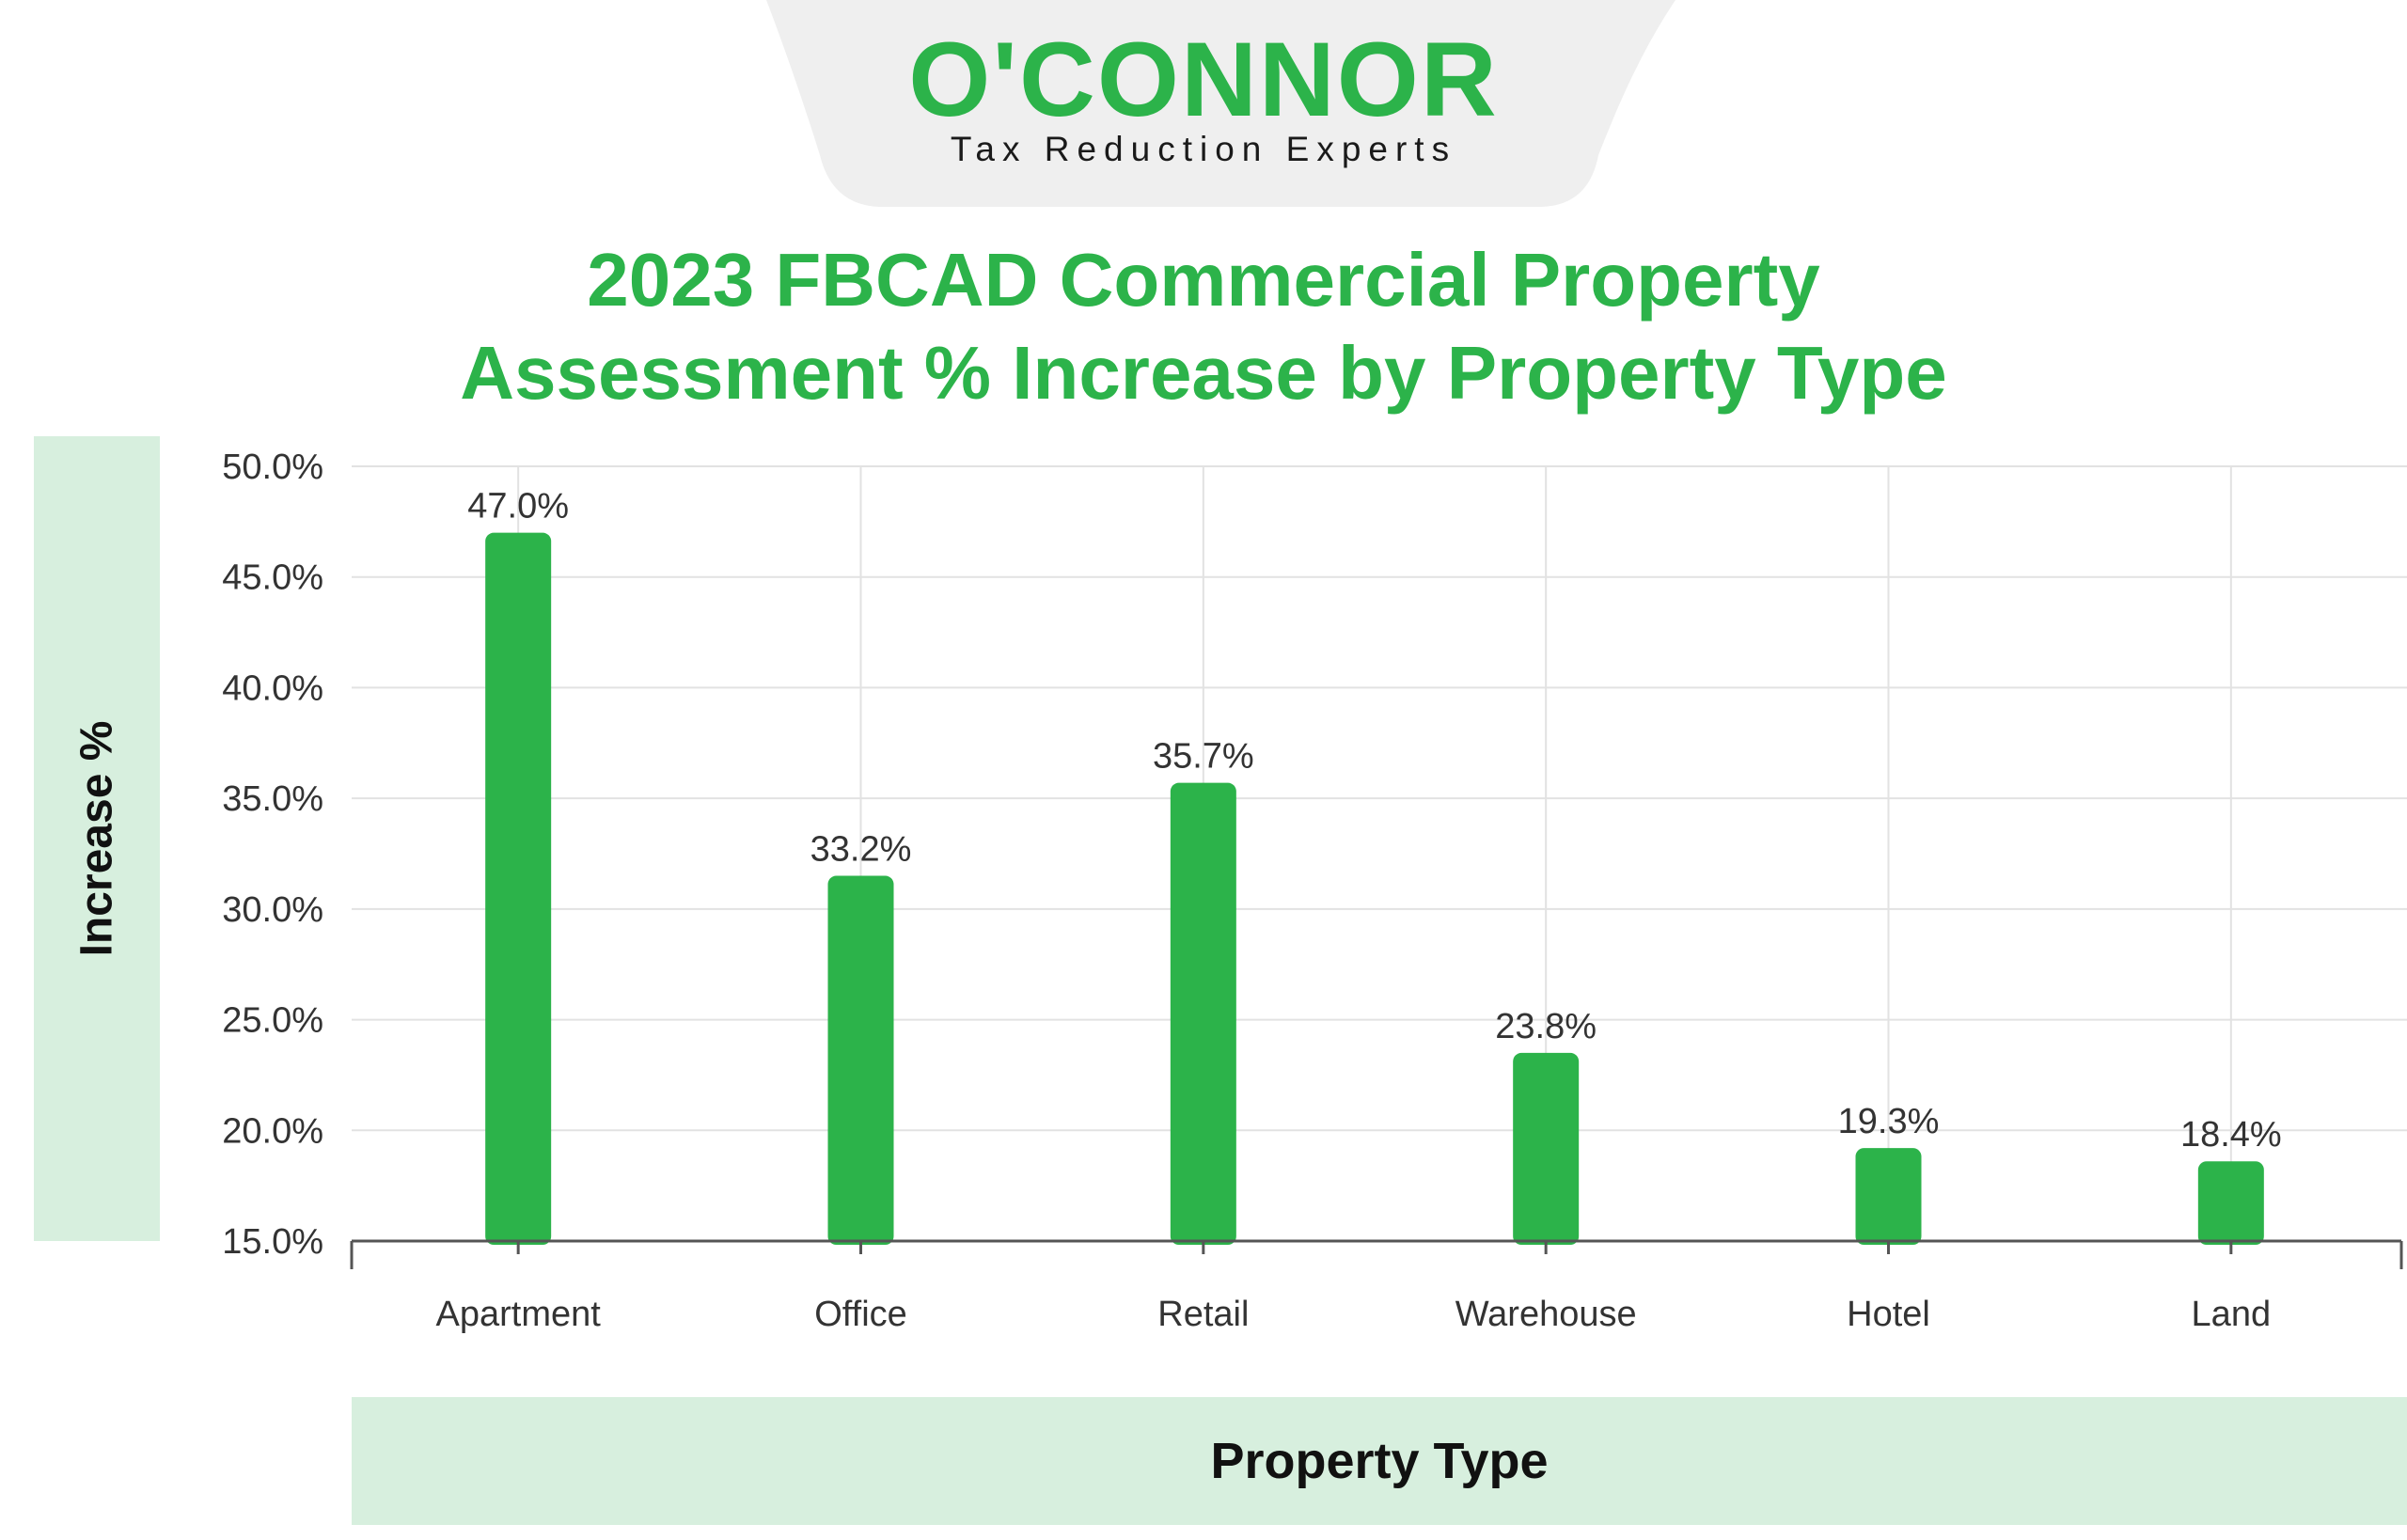 The image size is (2407, 1540). Describe the element at coordinates (97, 838) in the screenshot. I see `y-axis-label-box: Increase %` at that location.